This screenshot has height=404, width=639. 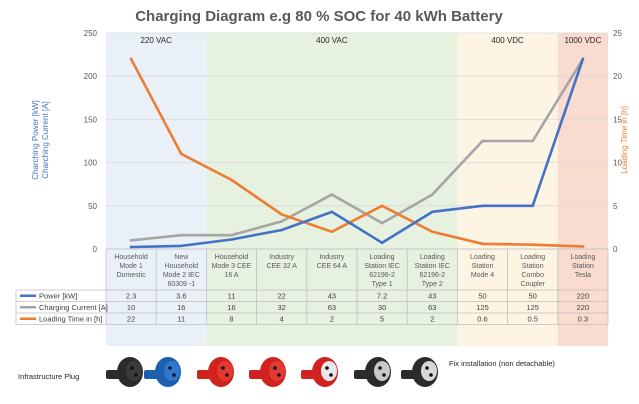 What do you see at coordinates (282, 307) in the screenshot?
I see `data-label: 32` at bounding box center [282, 307].